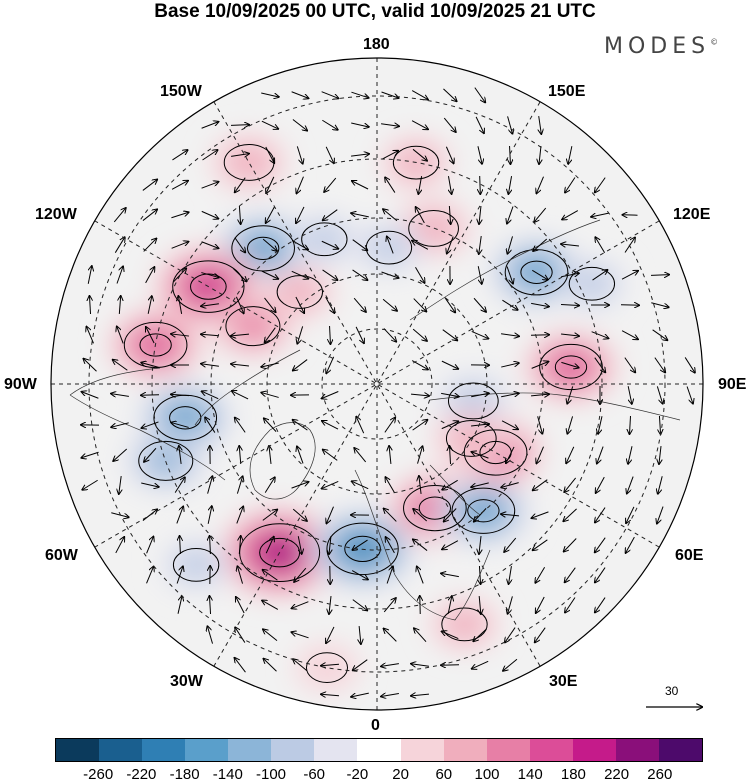 The image size is (750, 784). Describe the element at coordinates (573, 774) in the screenshot. I see `colorbar-tick-label: 180` at that location.